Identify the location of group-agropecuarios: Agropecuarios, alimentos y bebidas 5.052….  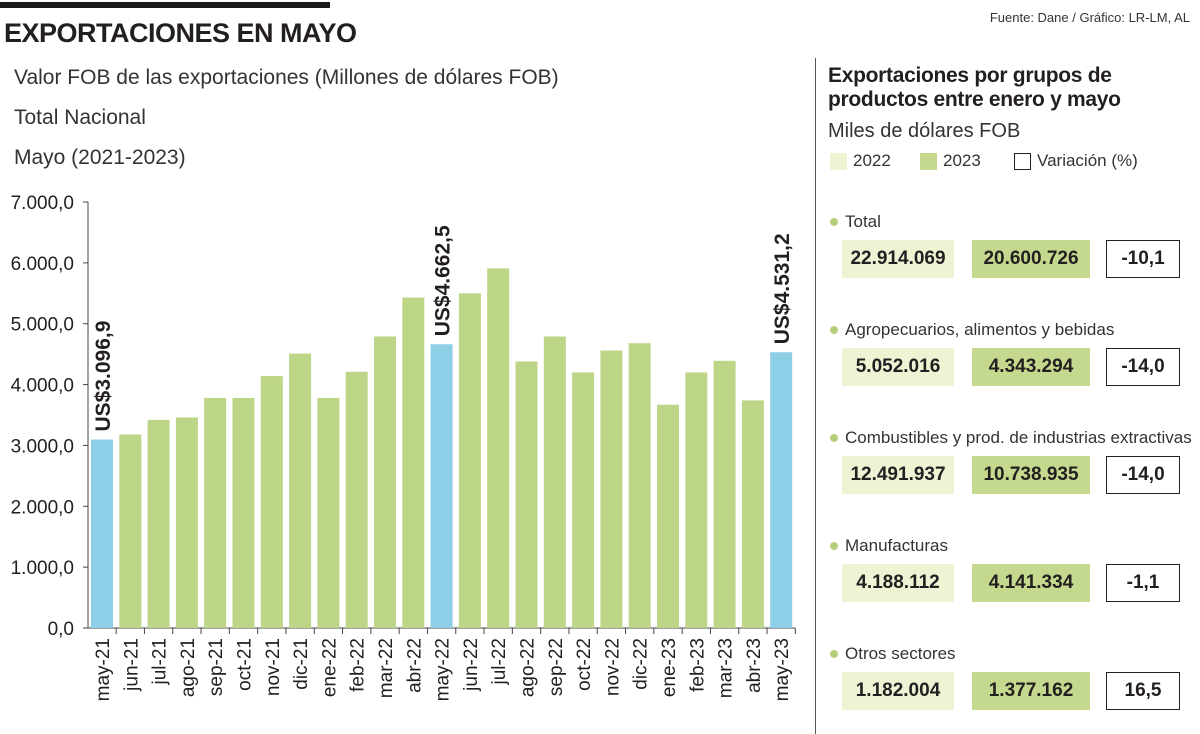
(1013, 352).